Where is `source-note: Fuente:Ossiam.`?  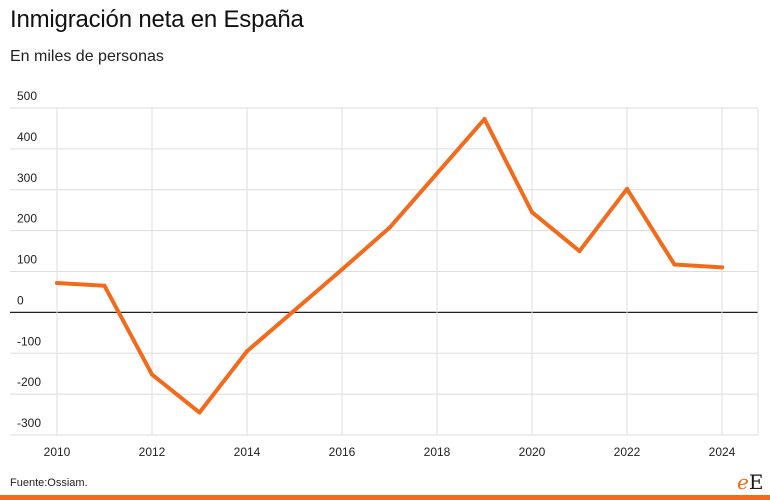 source-note: Fuente:Ossiam. is located at coordinates (49, 483).